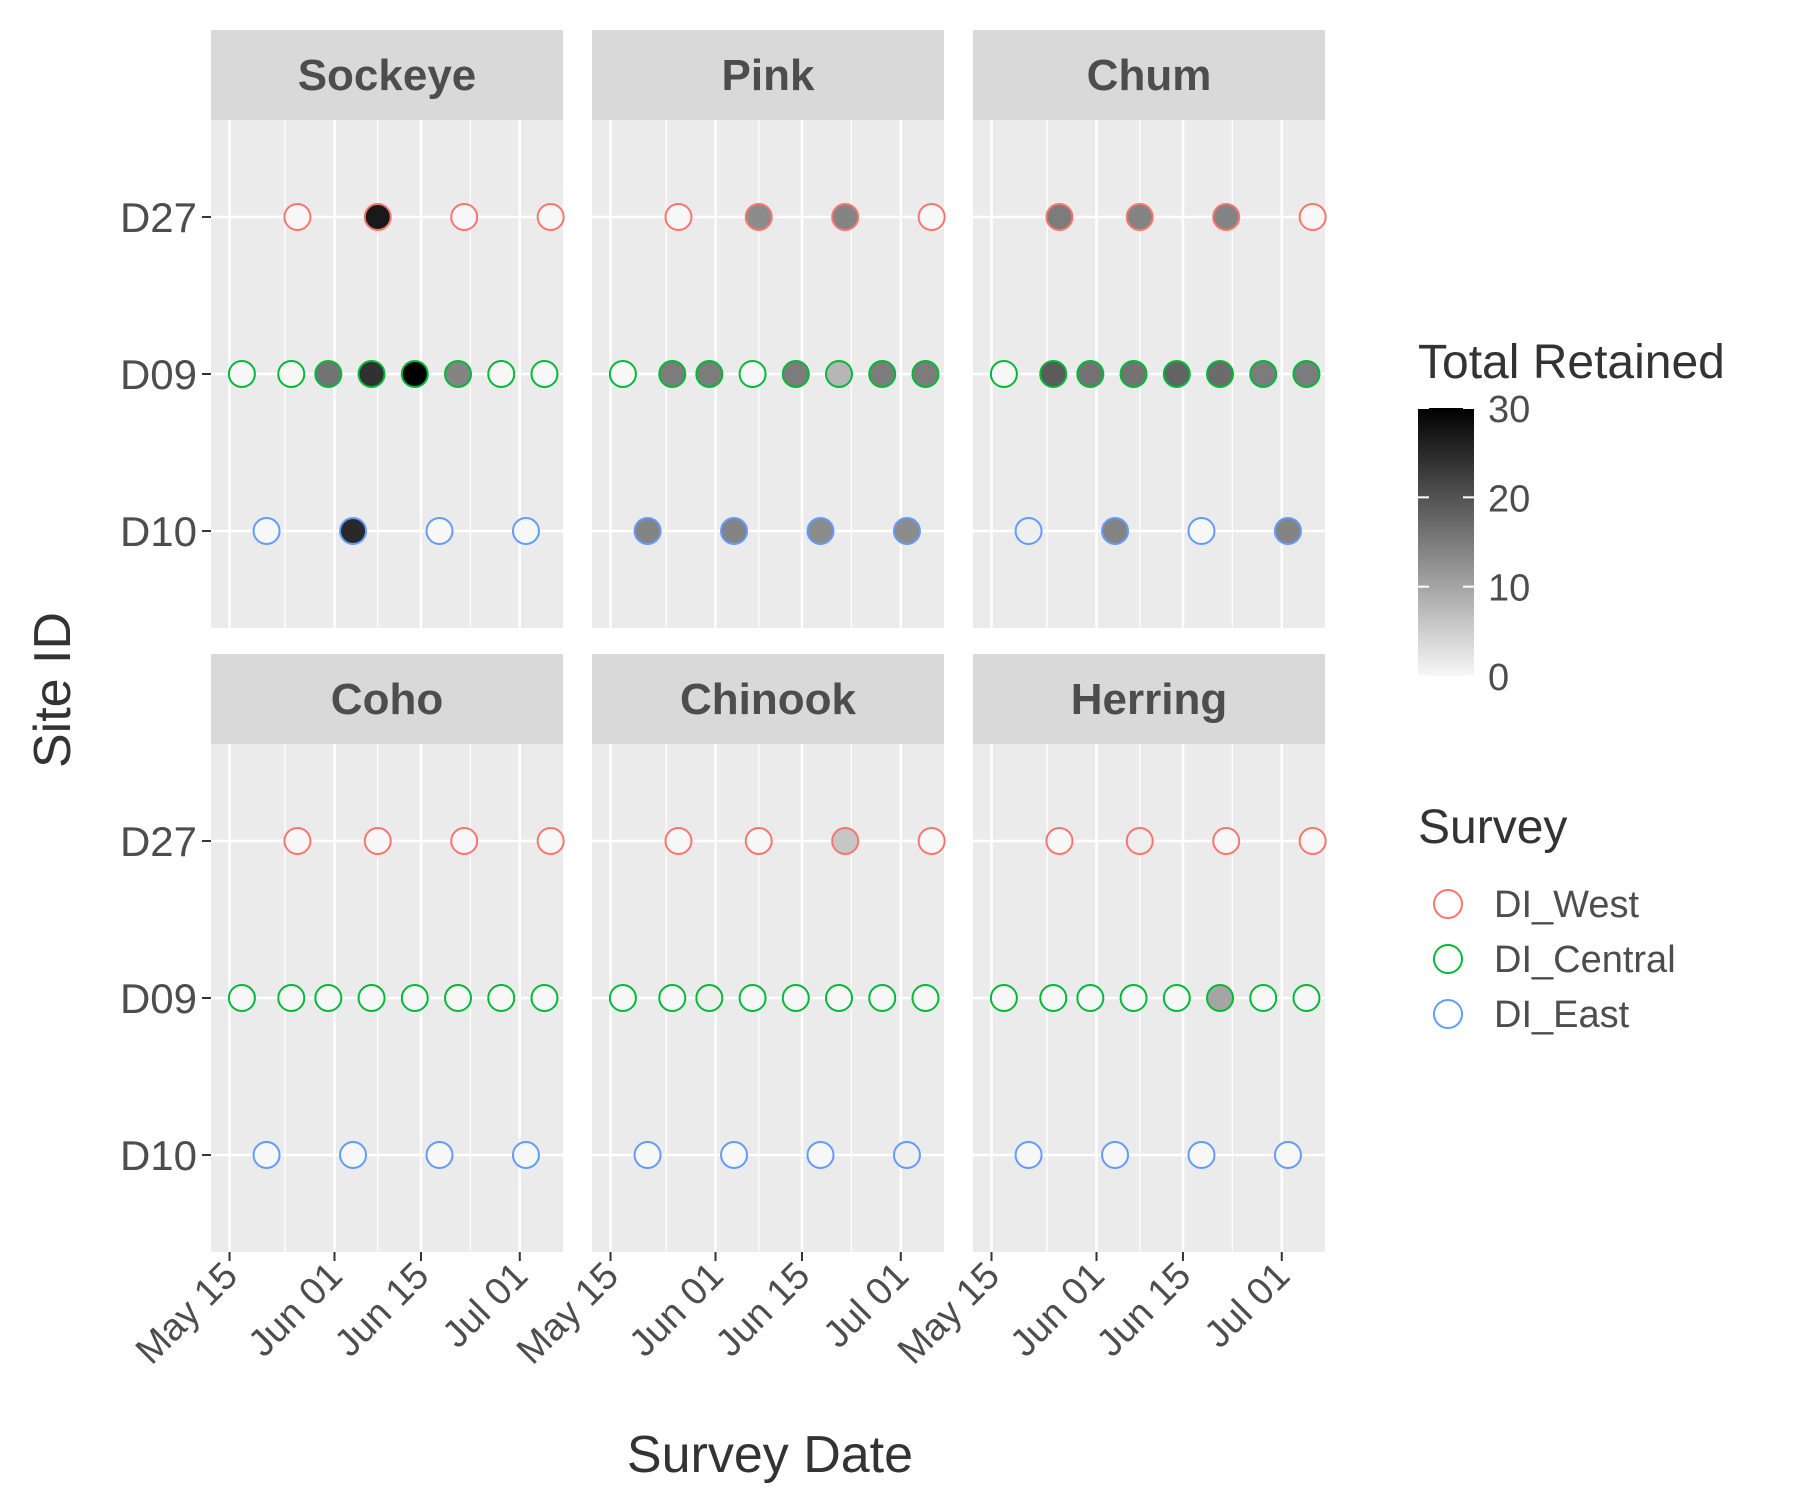  What do you see at coordinates (1585, 960) in the screenshot?
I see `survey-legend-label: DI_Central` at bounding box center [1585, 960].